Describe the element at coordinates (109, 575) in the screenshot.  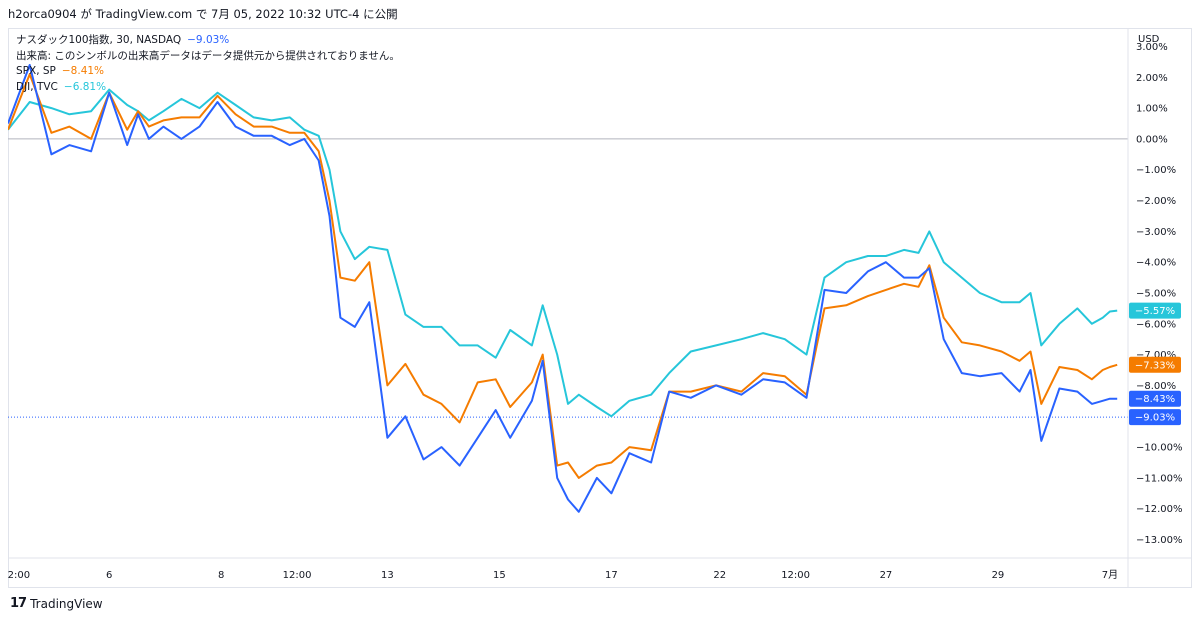
I see `x-tick-label: 6` at that location.